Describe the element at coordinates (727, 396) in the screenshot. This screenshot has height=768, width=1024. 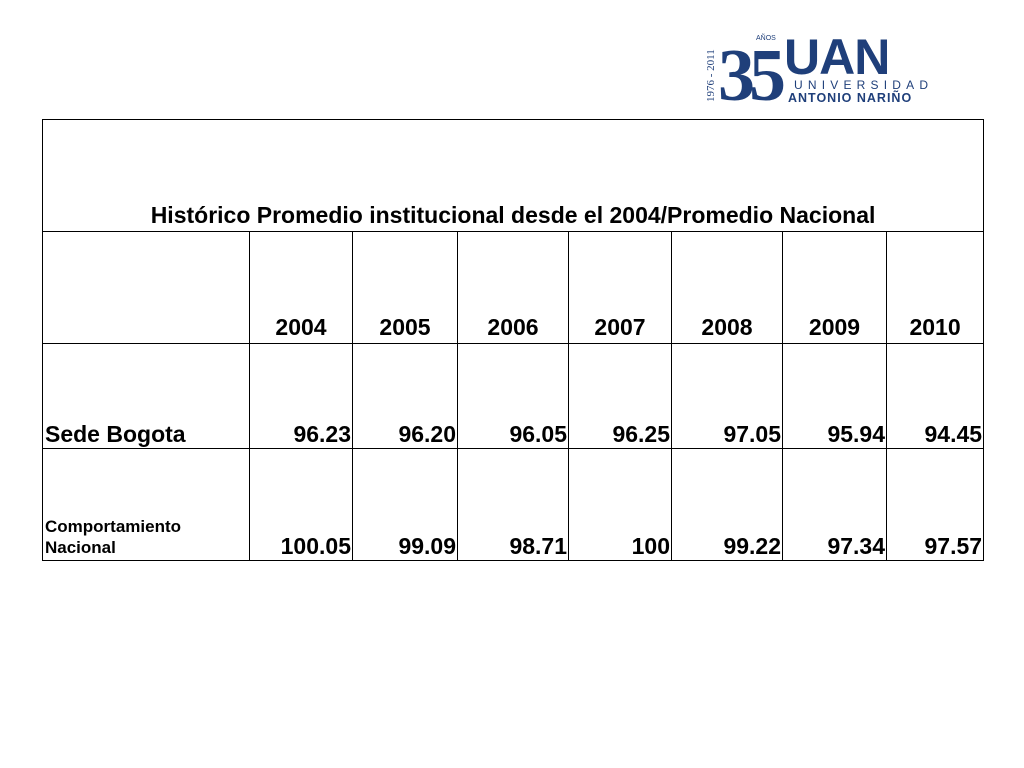
I see `table-cell: 97.05` at that location.